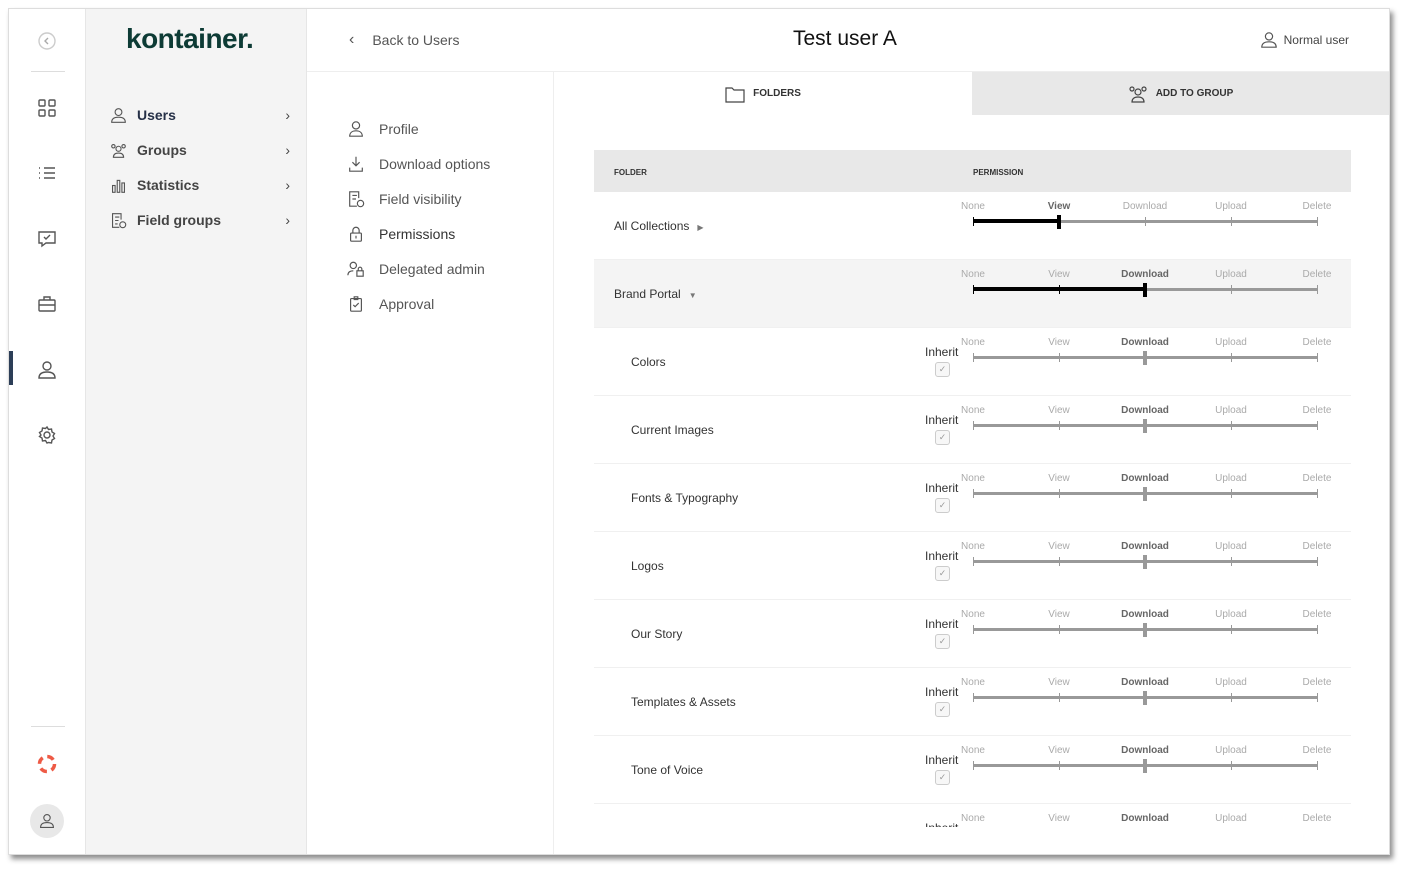 This screenshot has width=1414, height=880. Describe the element at coordinates (200, 115) in the screenshot. I see `sidebar-item-users: Users ›` at that location.